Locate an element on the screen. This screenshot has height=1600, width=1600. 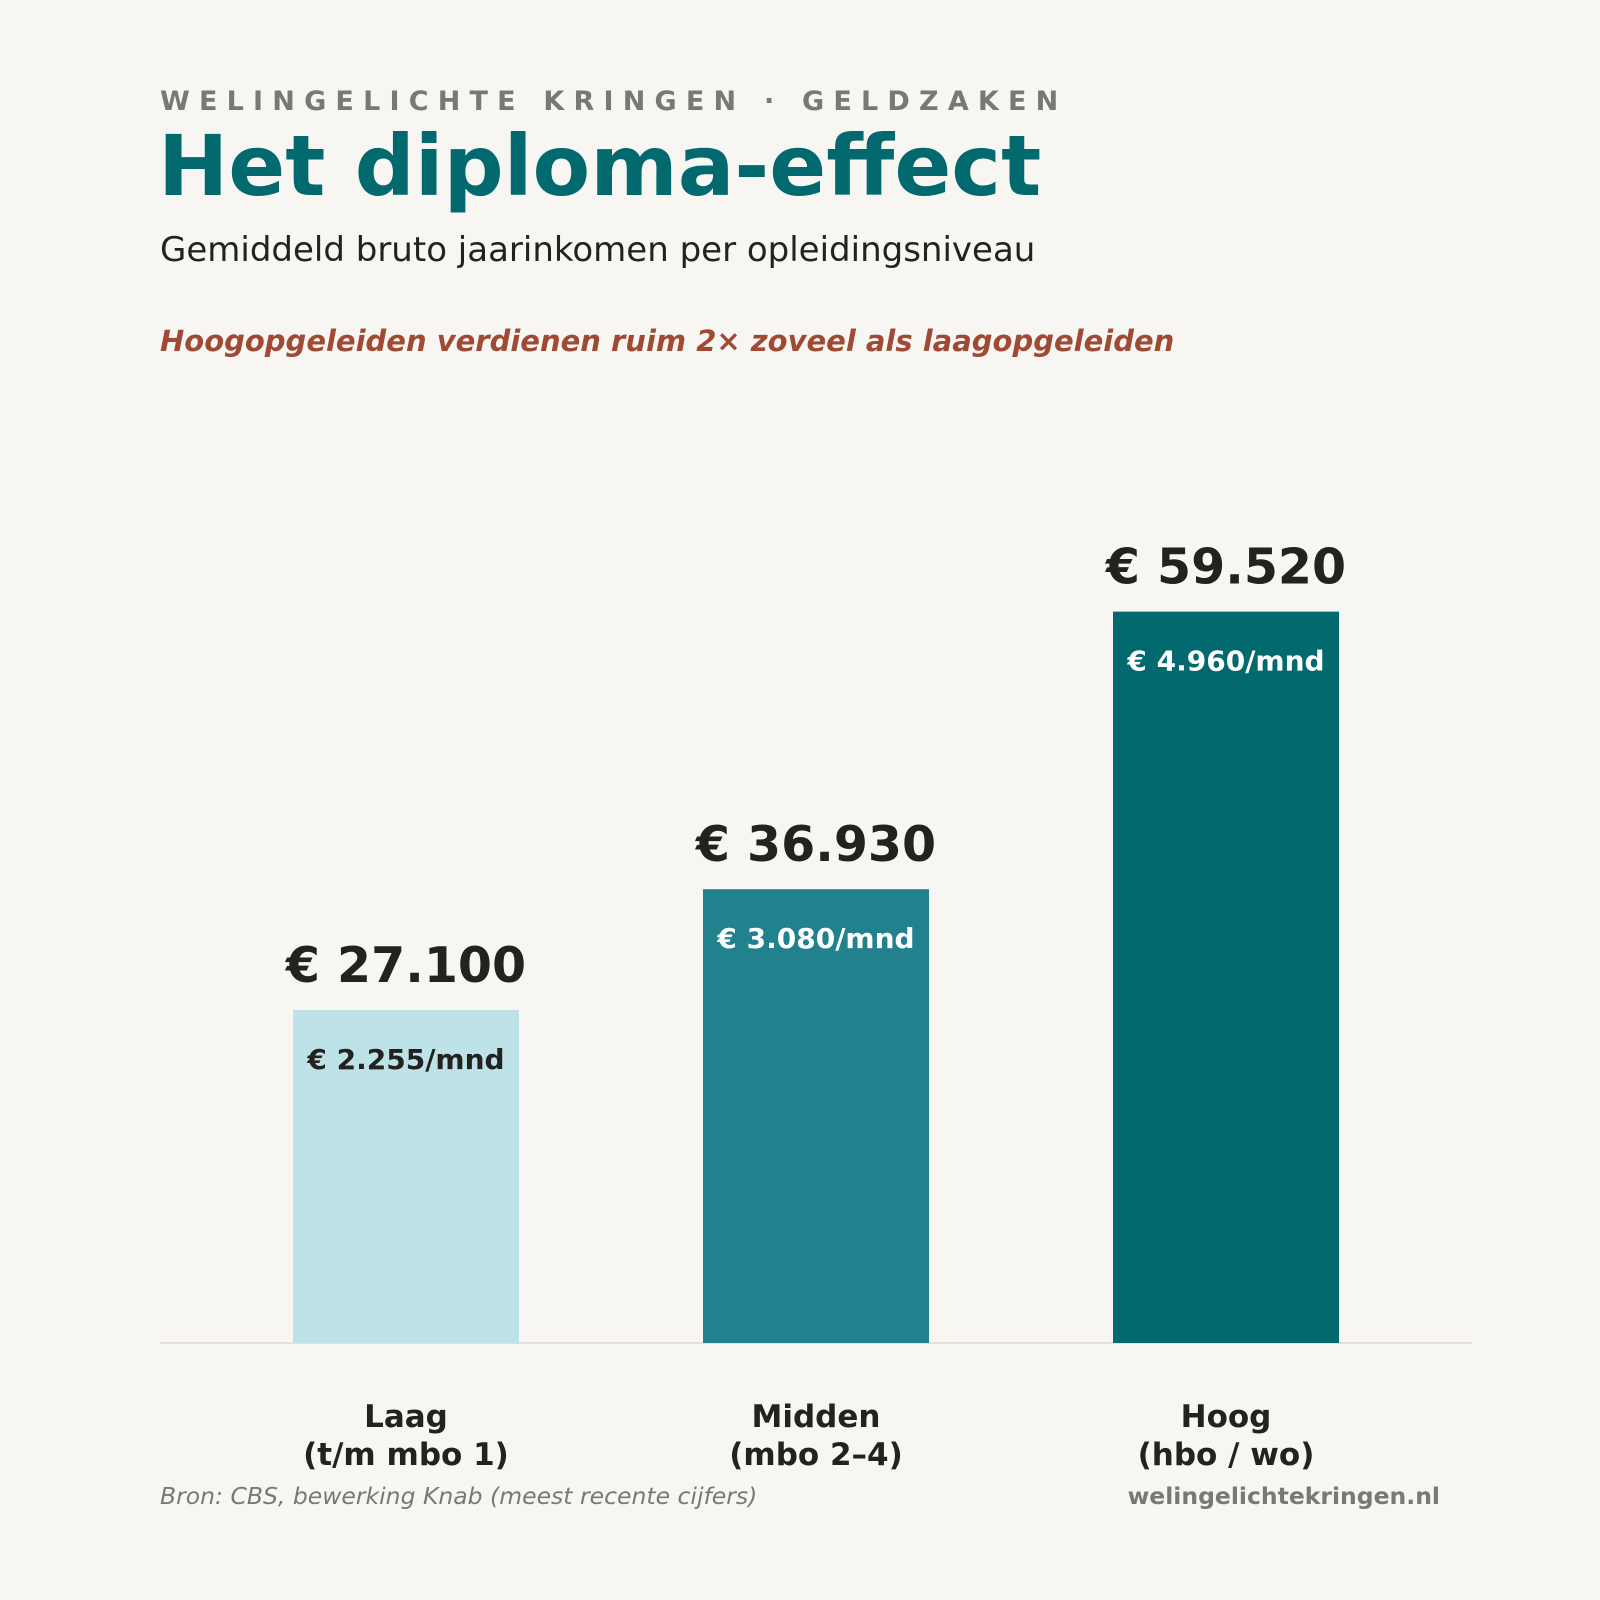
page-title: Het diploma-effect is located at coordinates (600, 166).